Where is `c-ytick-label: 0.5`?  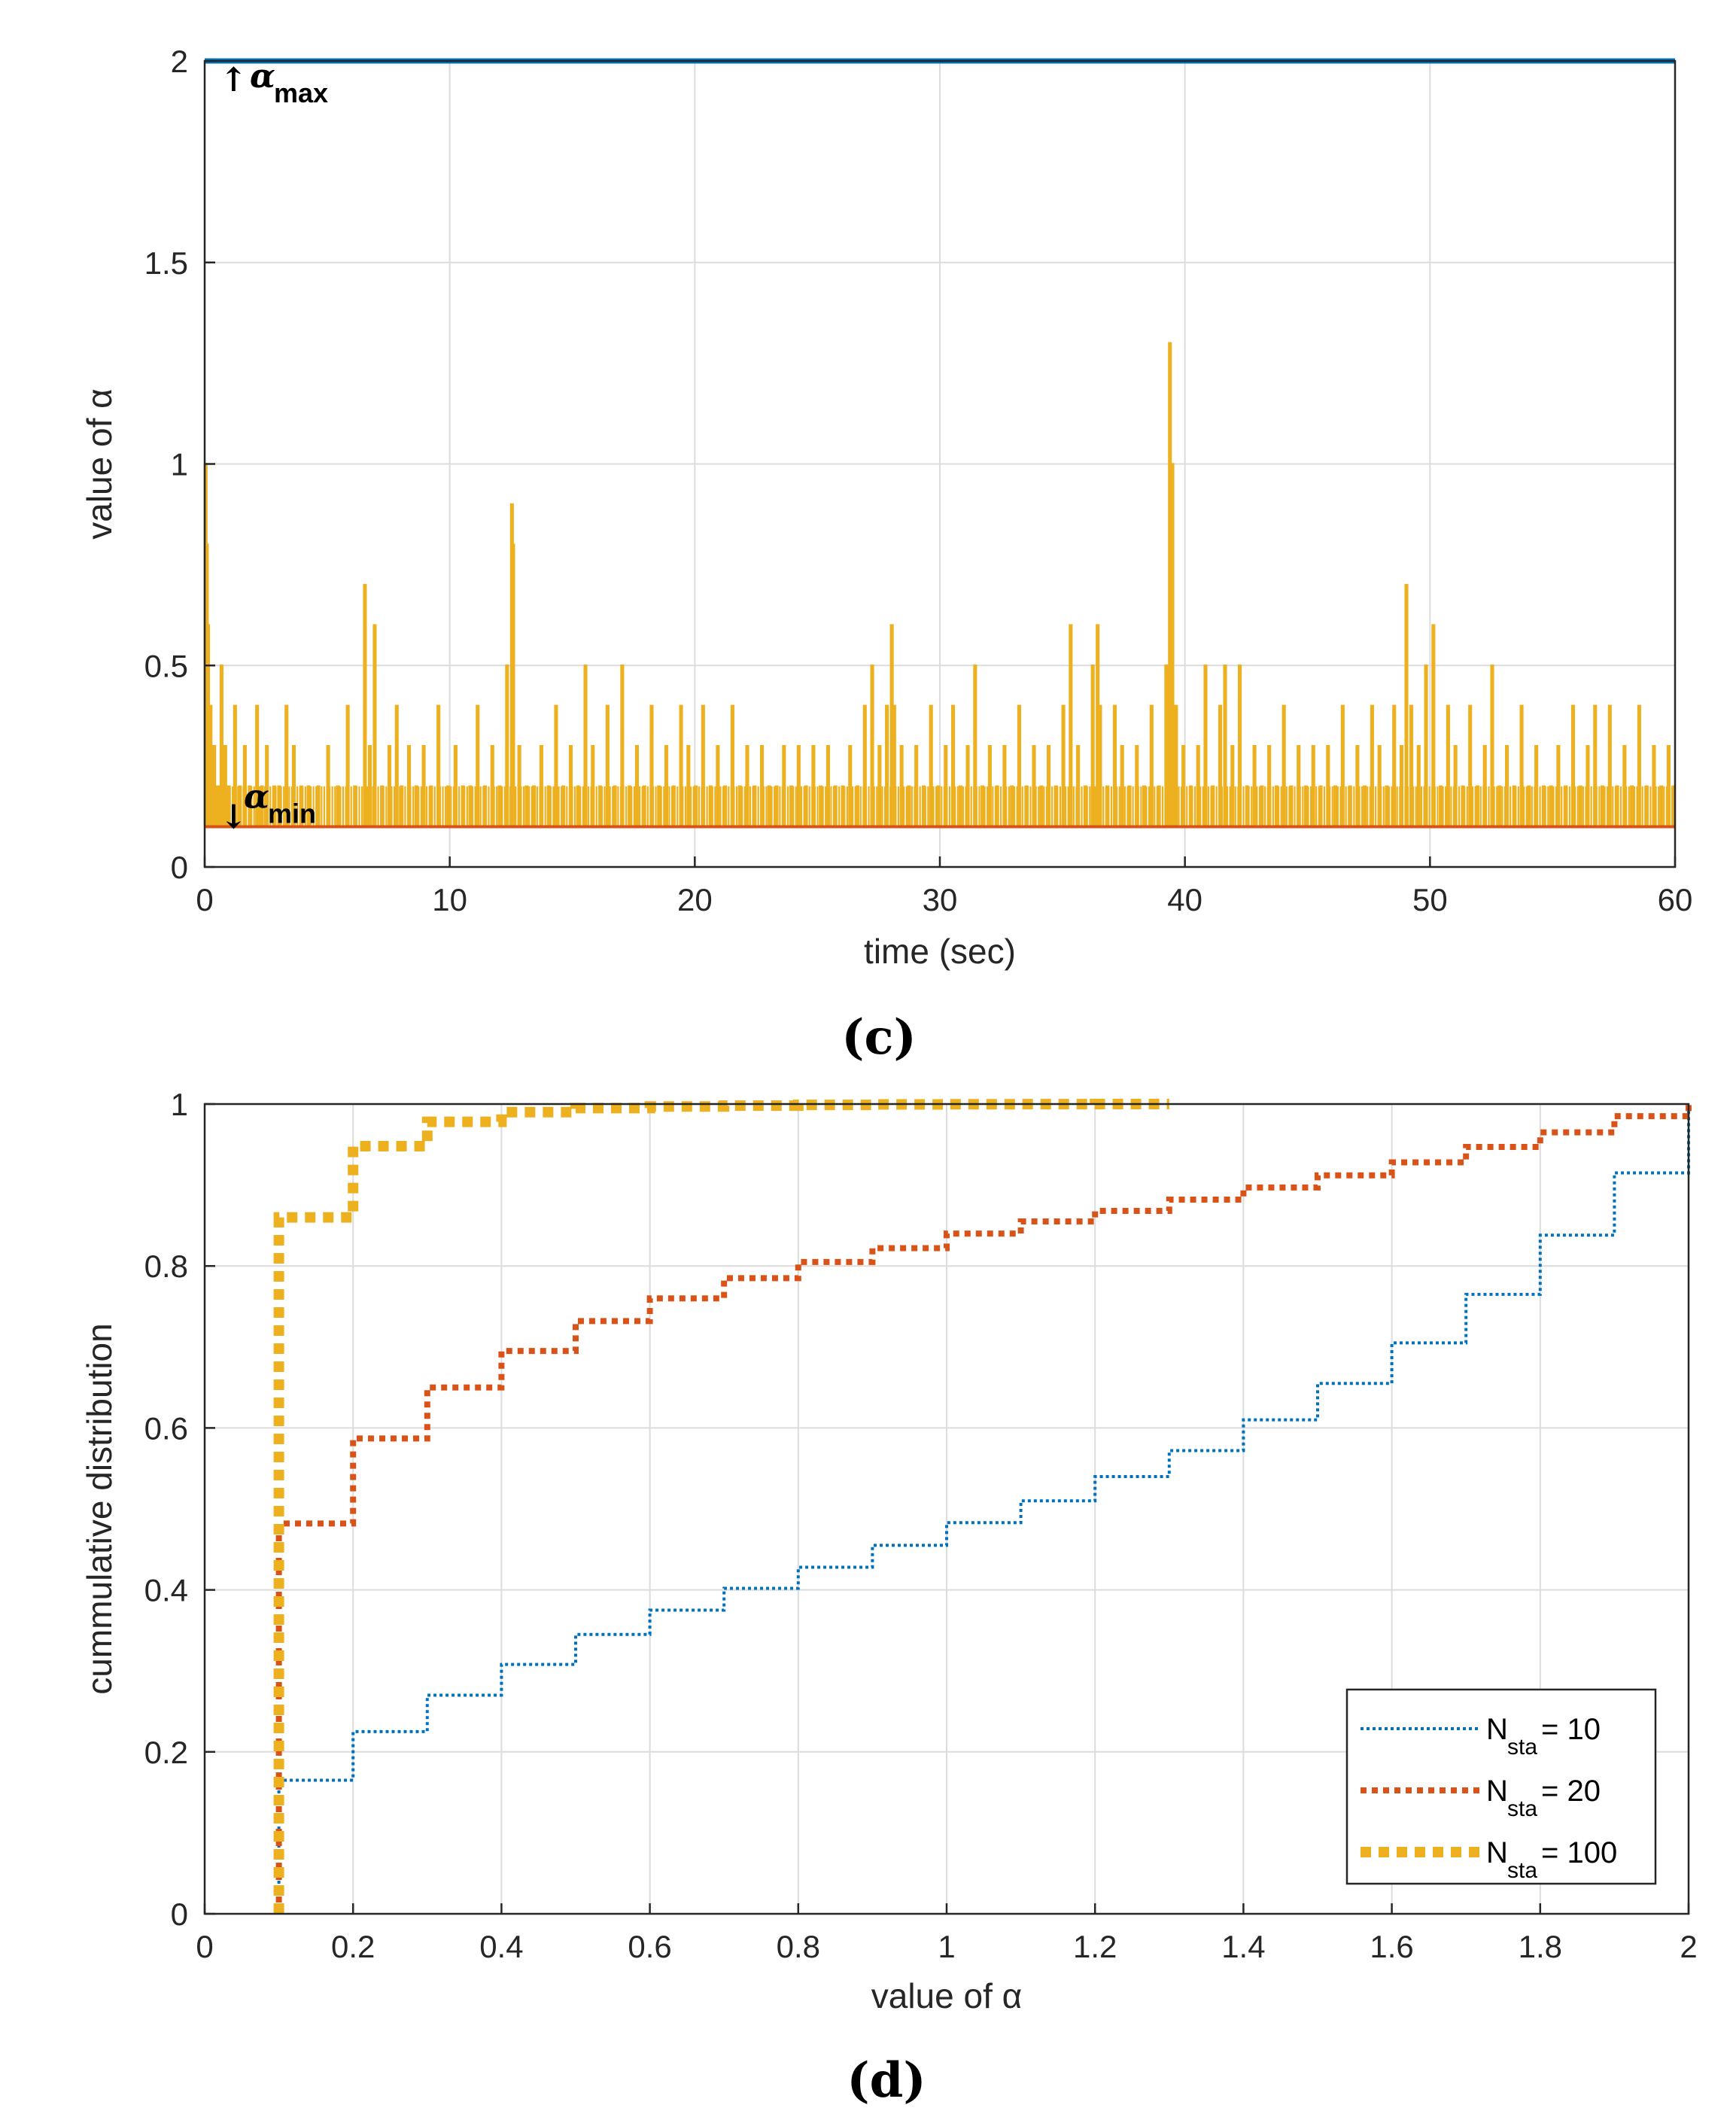 c-ytick-label: 0.5 is located at coordinates (166, 665).